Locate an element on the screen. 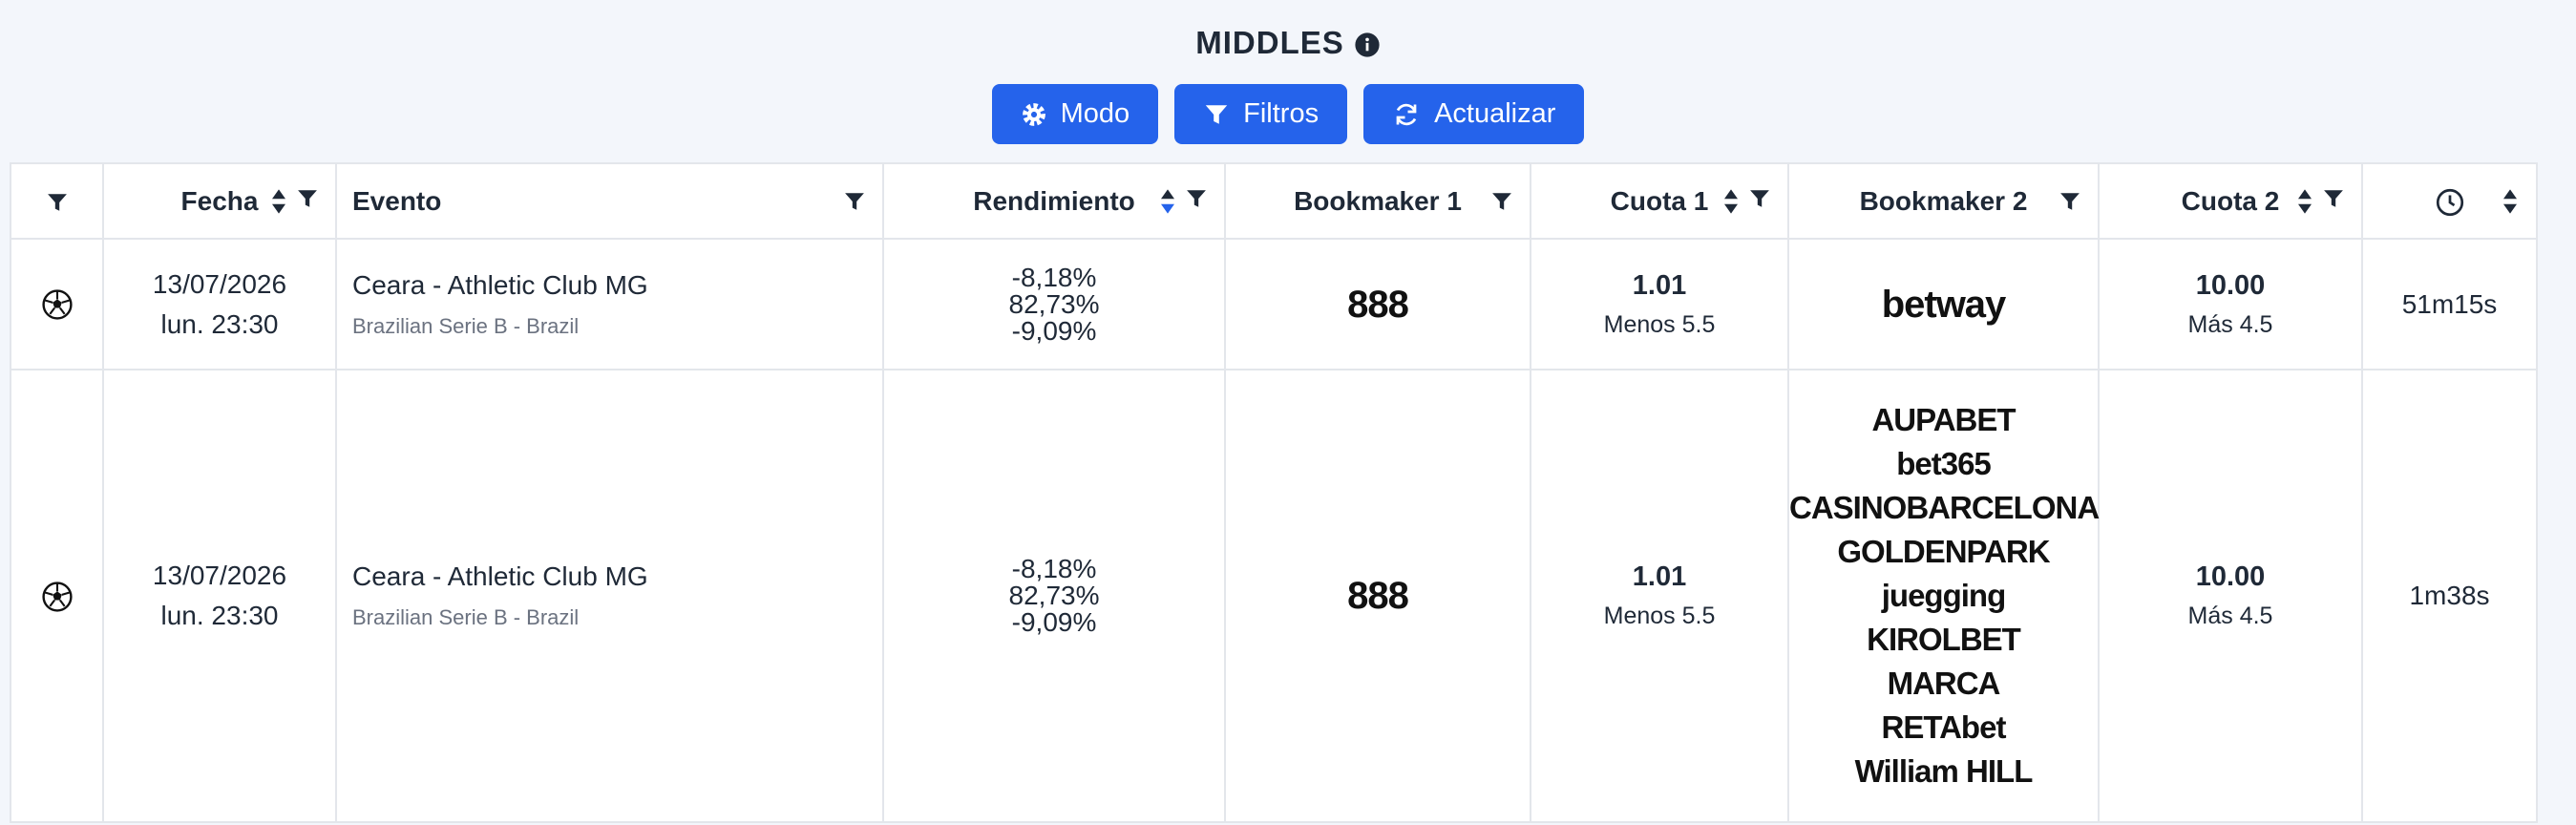  gear-icon is located at coordinates (1034, 115).